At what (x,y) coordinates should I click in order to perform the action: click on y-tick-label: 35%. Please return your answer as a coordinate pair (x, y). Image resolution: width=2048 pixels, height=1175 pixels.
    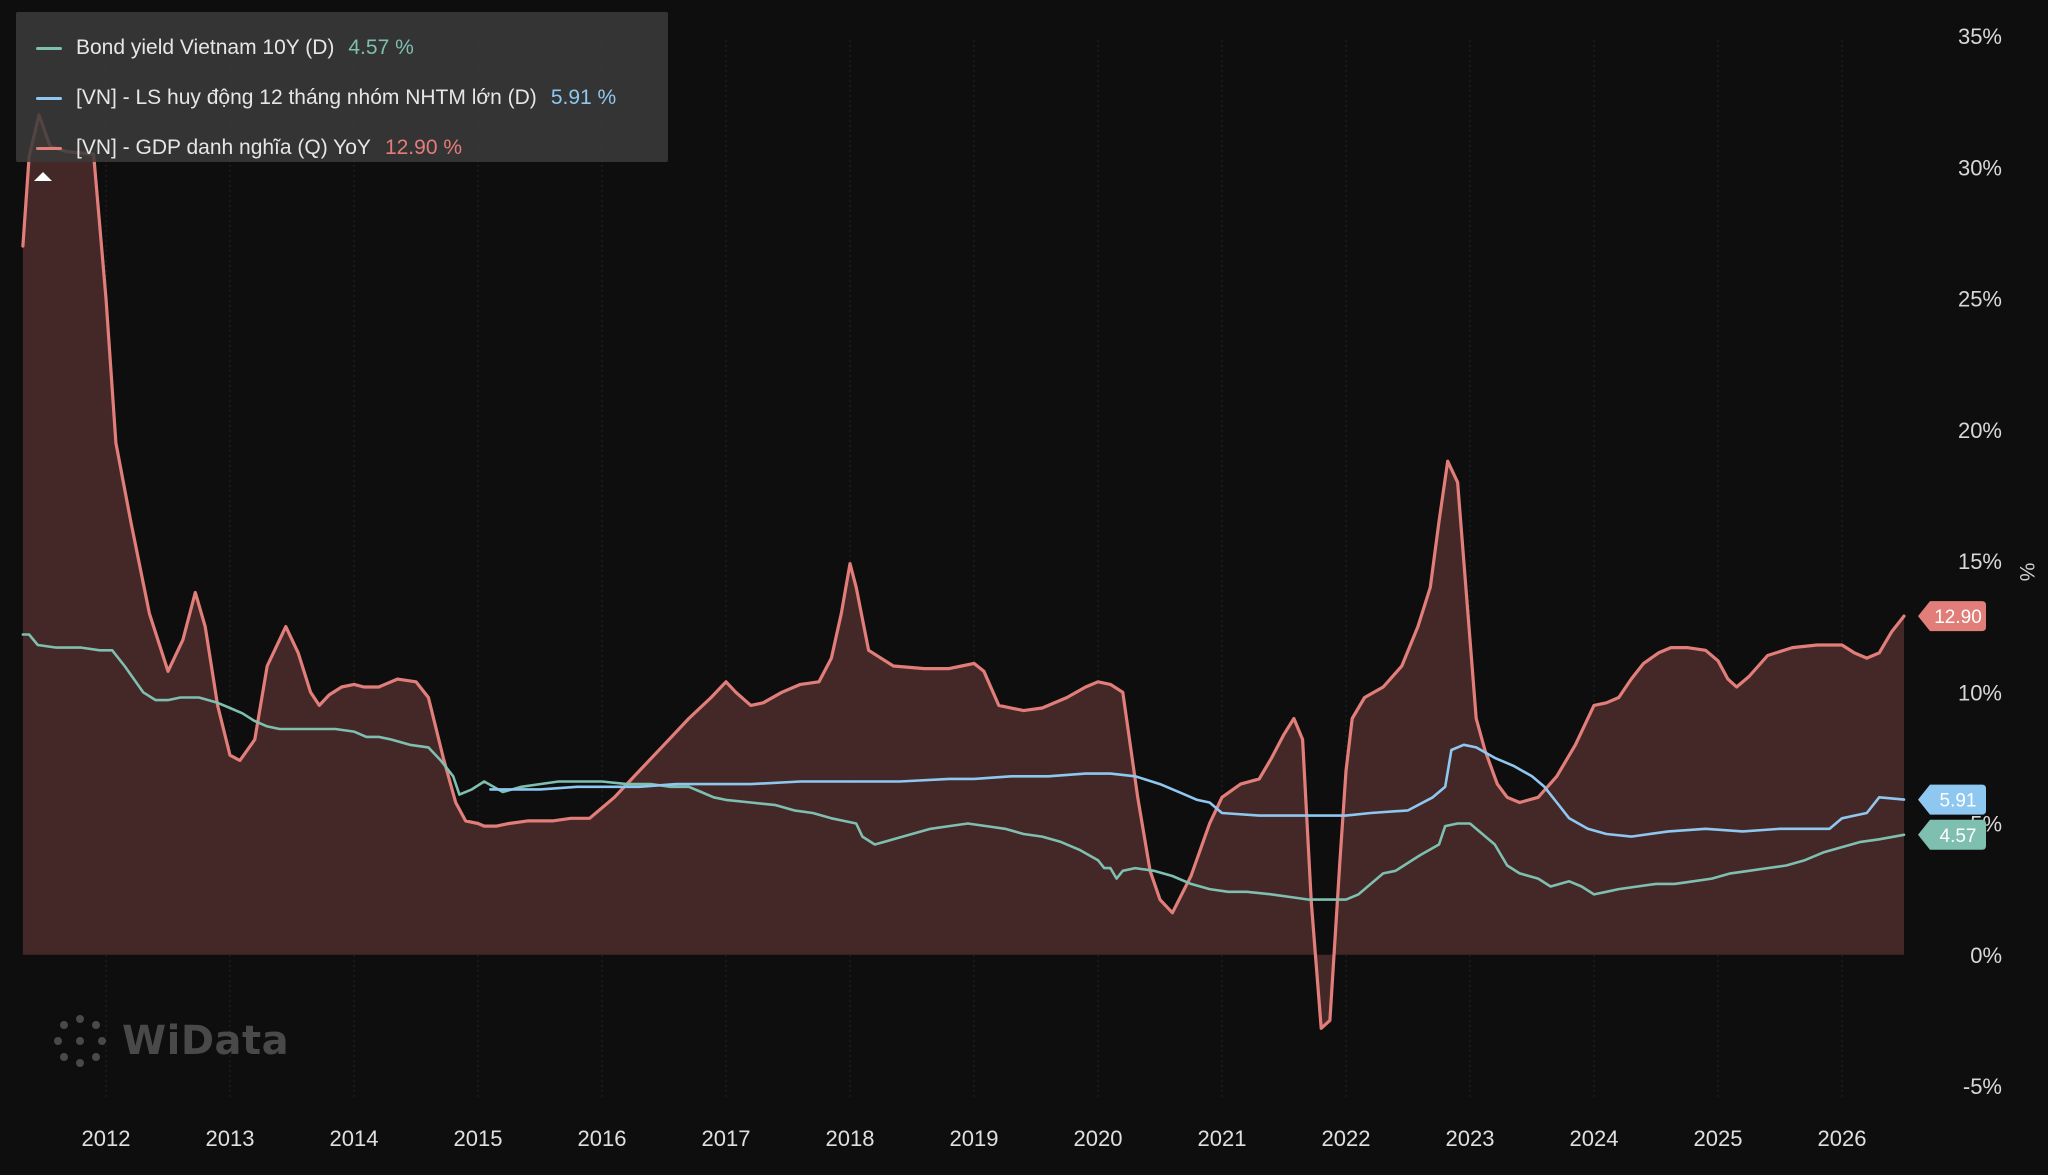
    Looking at the image, I should click on (1980, 36).